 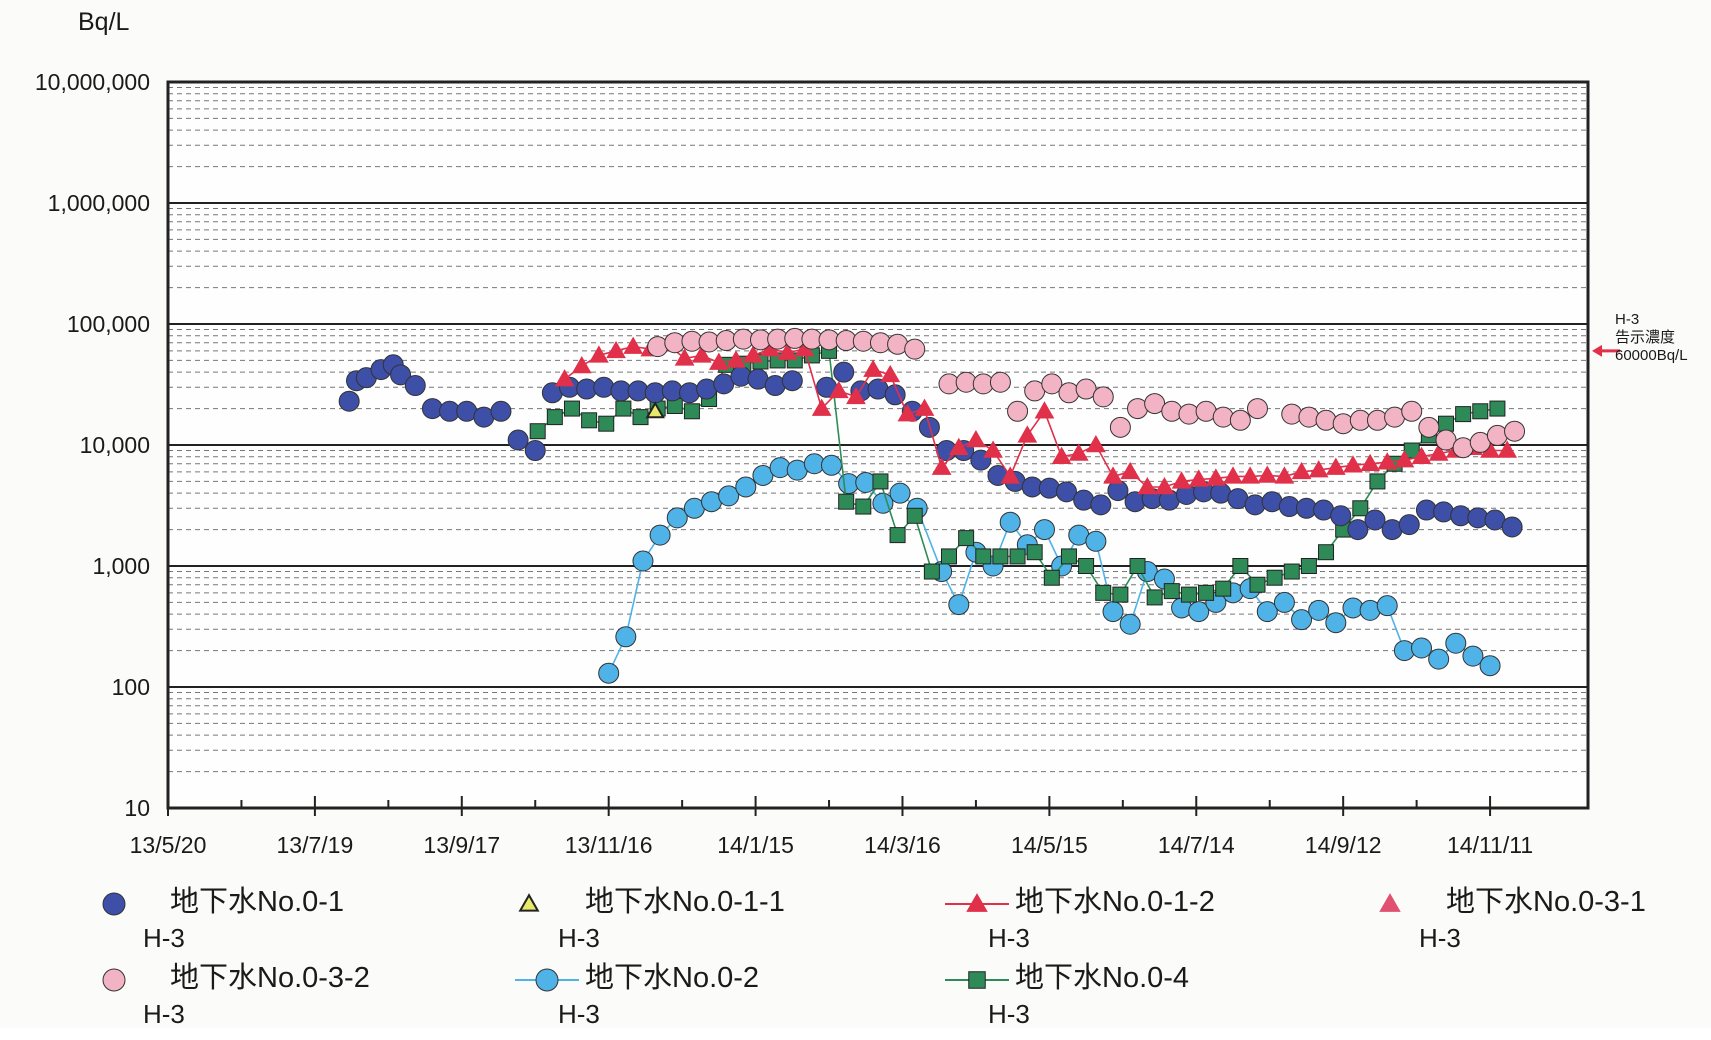 I want to click on legend-label: 地下水No.0-3-2, so click(x=270, y=978).